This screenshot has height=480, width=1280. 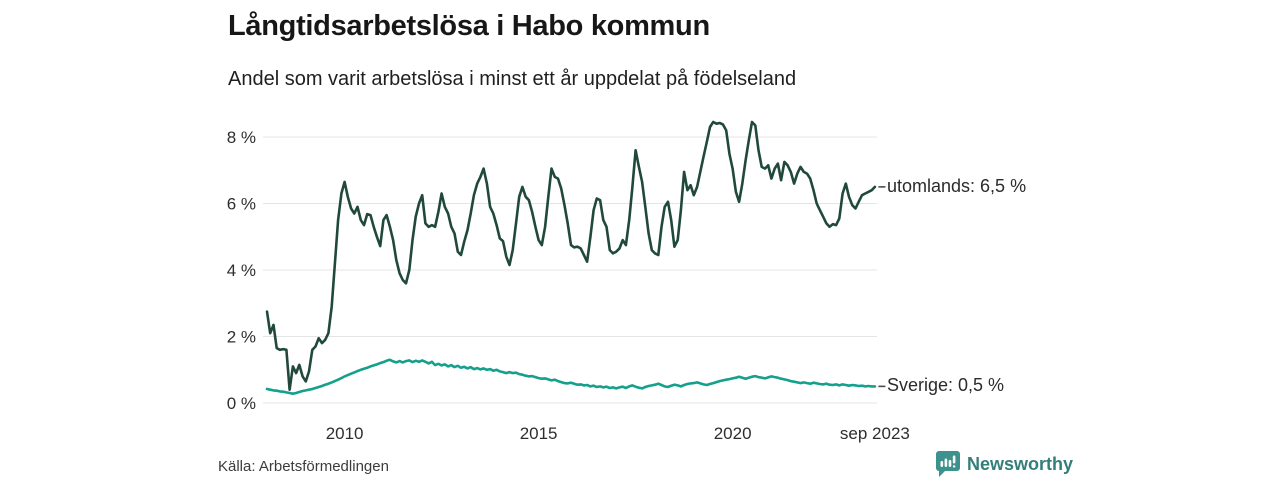 What do you see at coordinates (957, 186) in the screenshot?
I see `series-end-label-utomlands: utomlands: 6,5 %` at bounding box center [957, 186].